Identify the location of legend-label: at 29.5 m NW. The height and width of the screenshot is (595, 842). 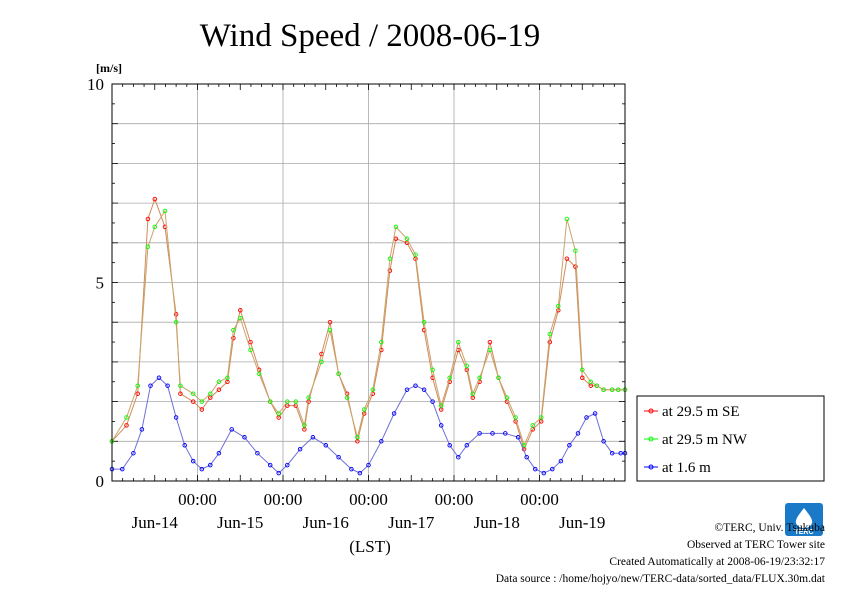
(705, 440).